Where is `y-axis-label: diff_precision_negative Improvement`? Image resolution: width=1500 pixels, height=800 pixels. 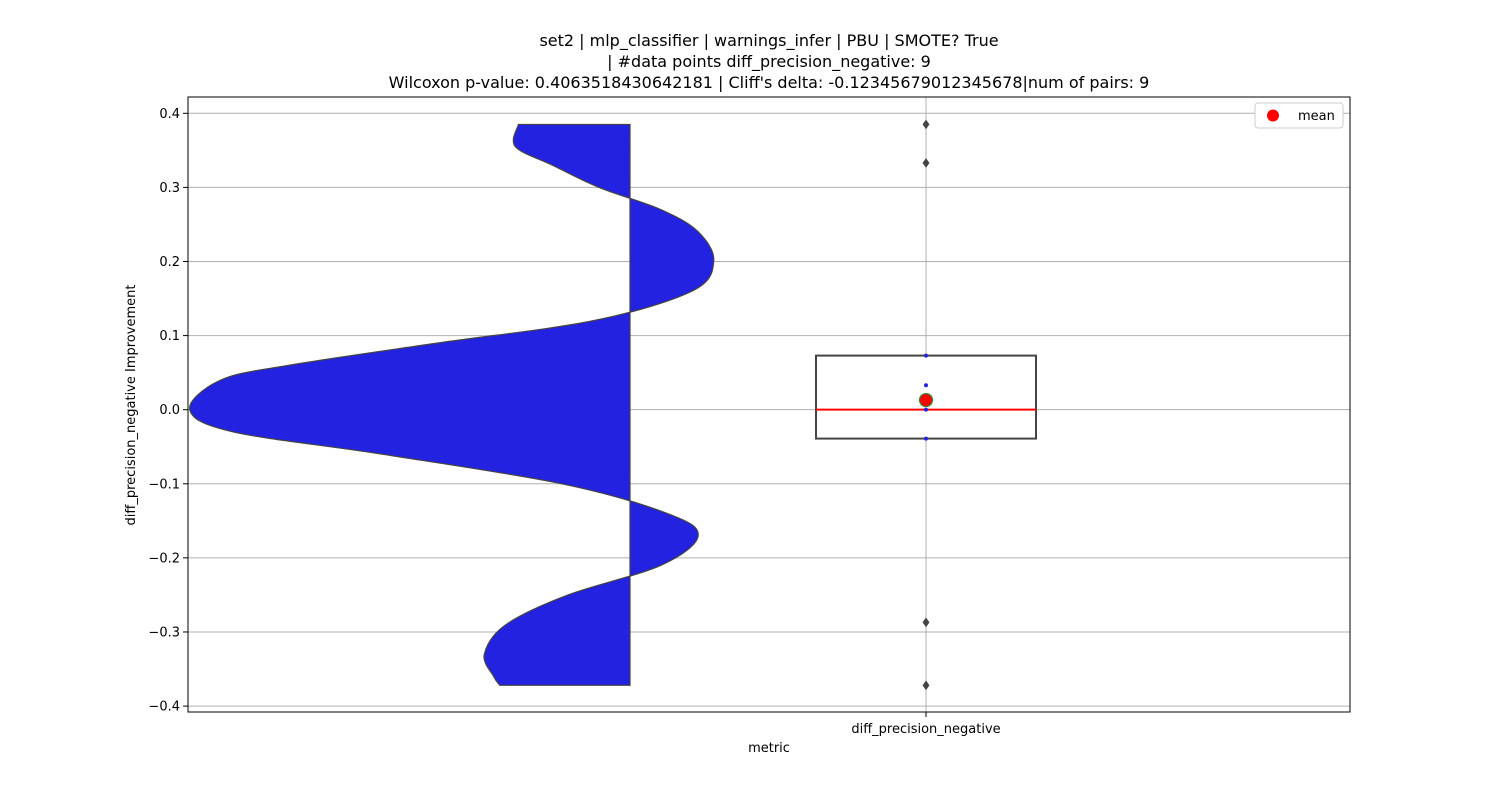
y-axis-label: diff_precision_negative Improvement is located at coordinates (131, 405).